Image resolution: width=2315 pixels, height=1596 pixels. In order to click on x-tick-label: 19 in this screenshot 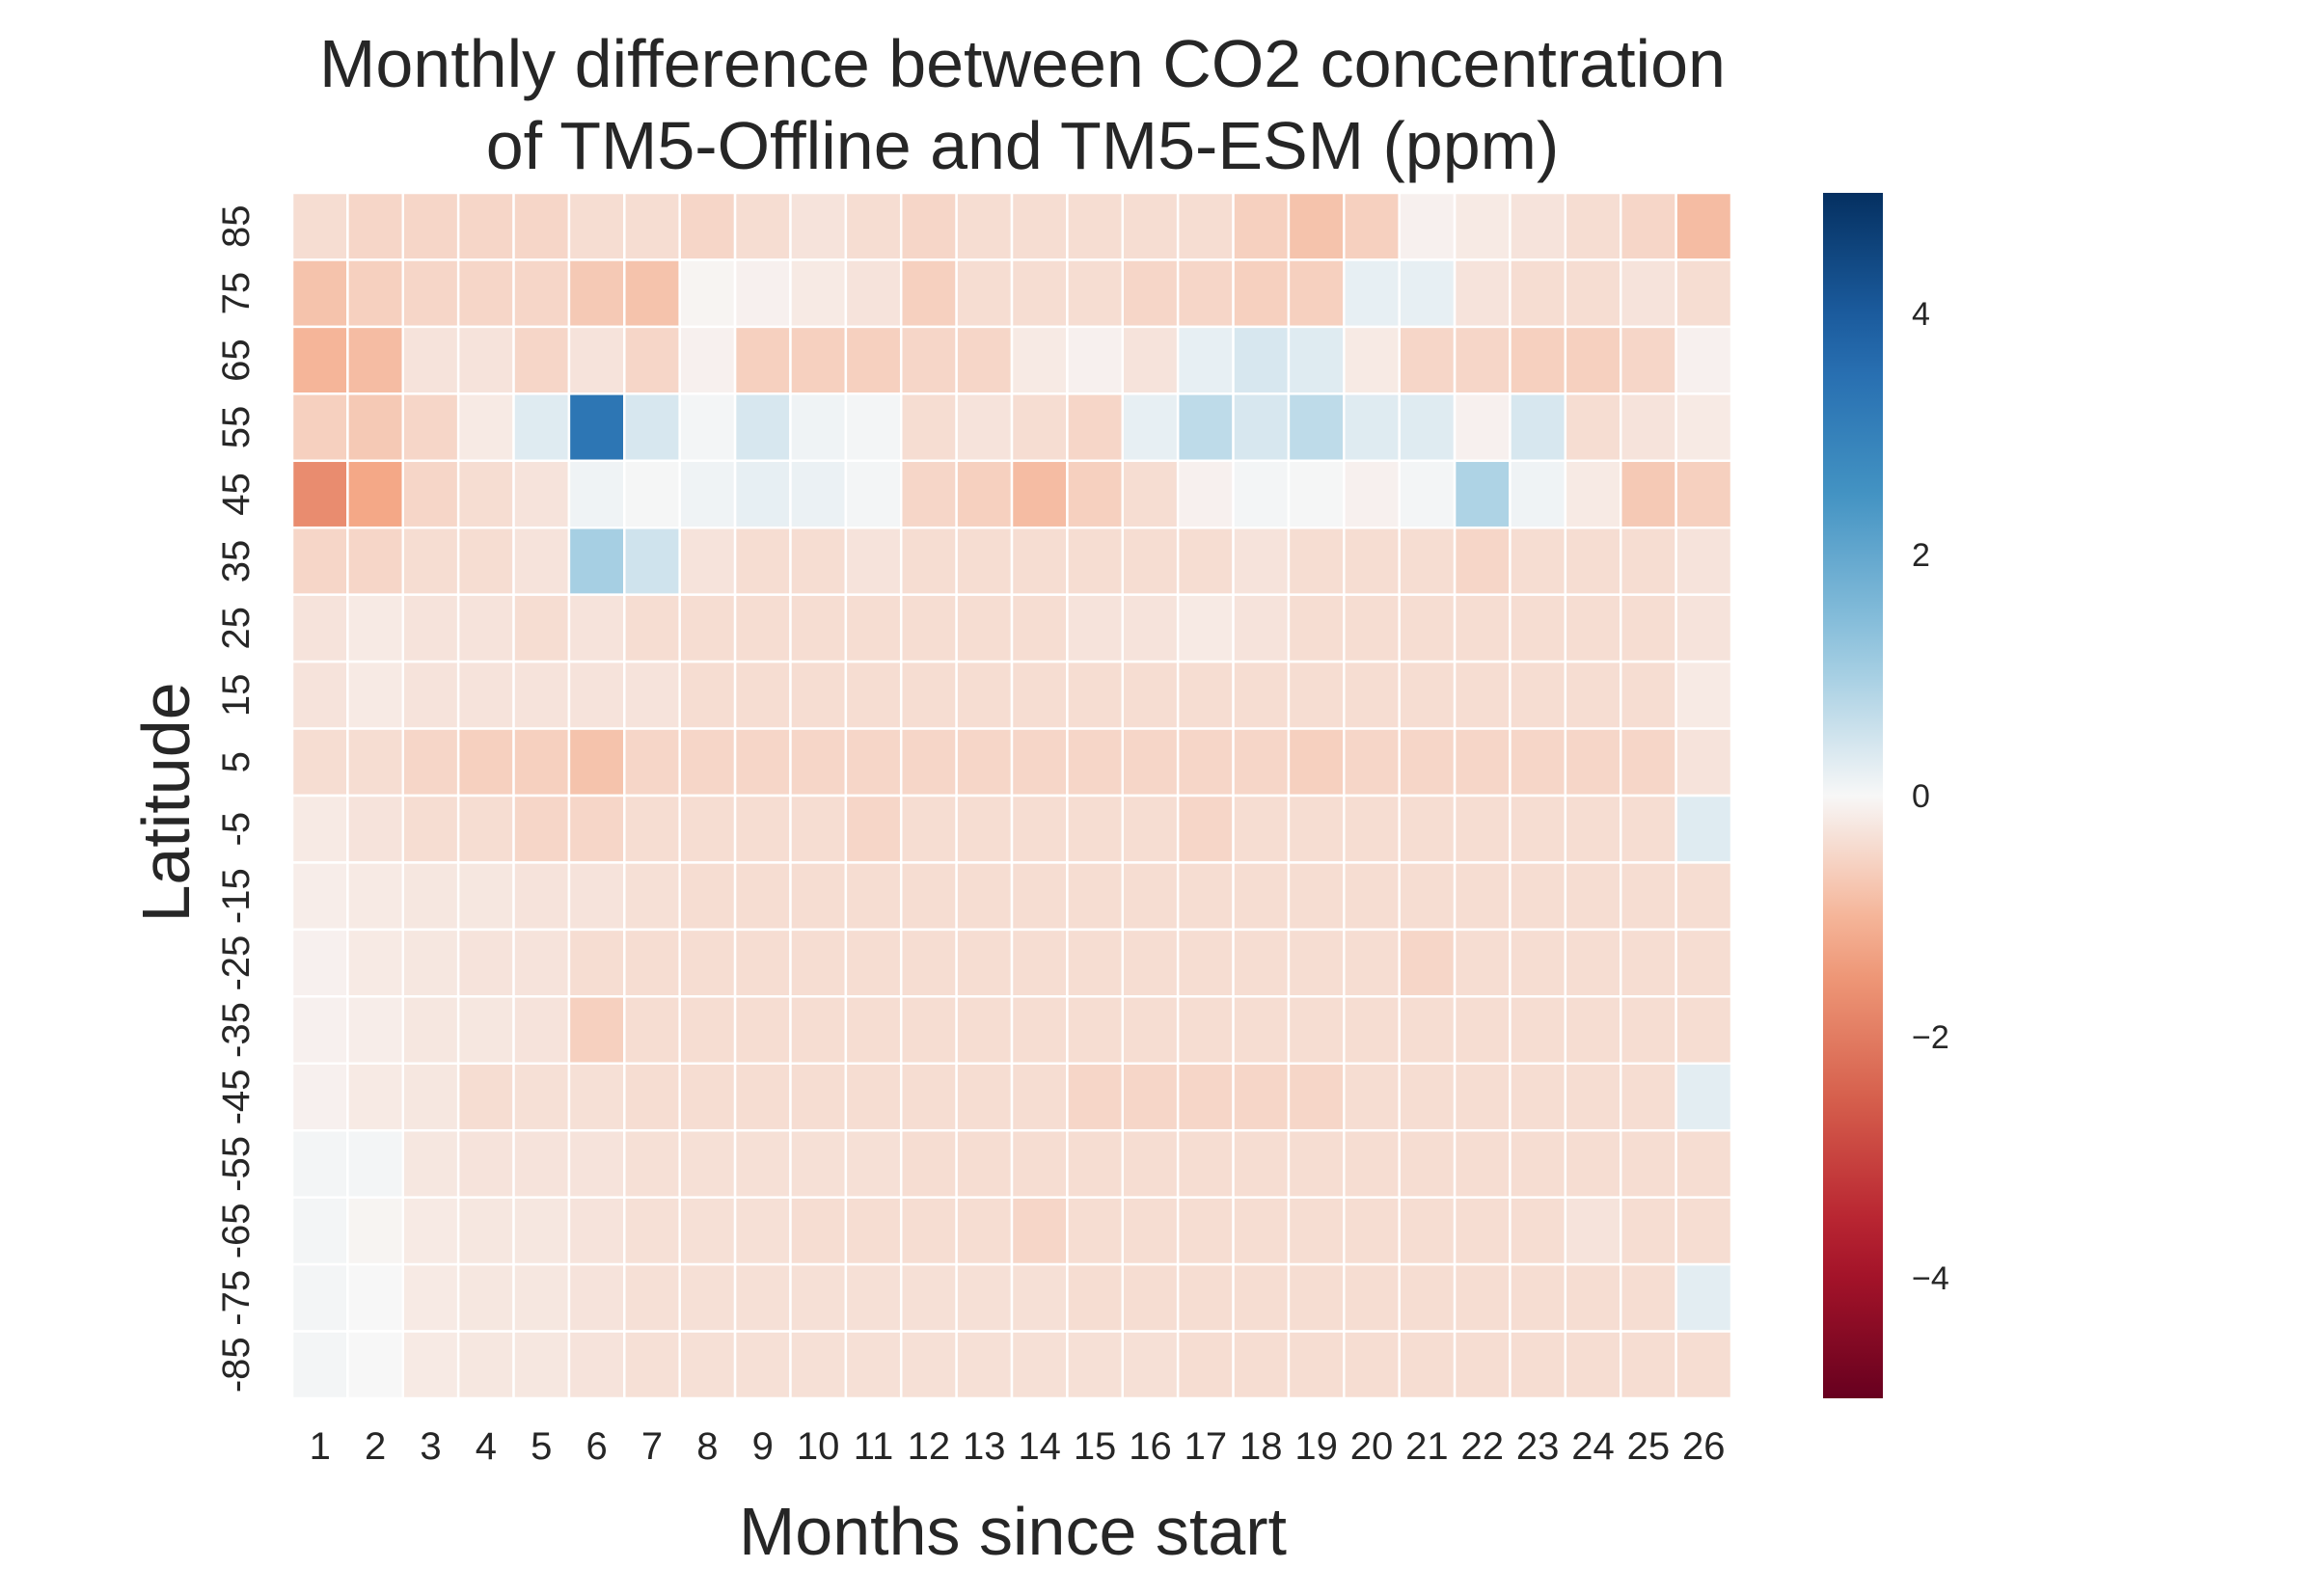, I will do `click(1316, 1447)`.